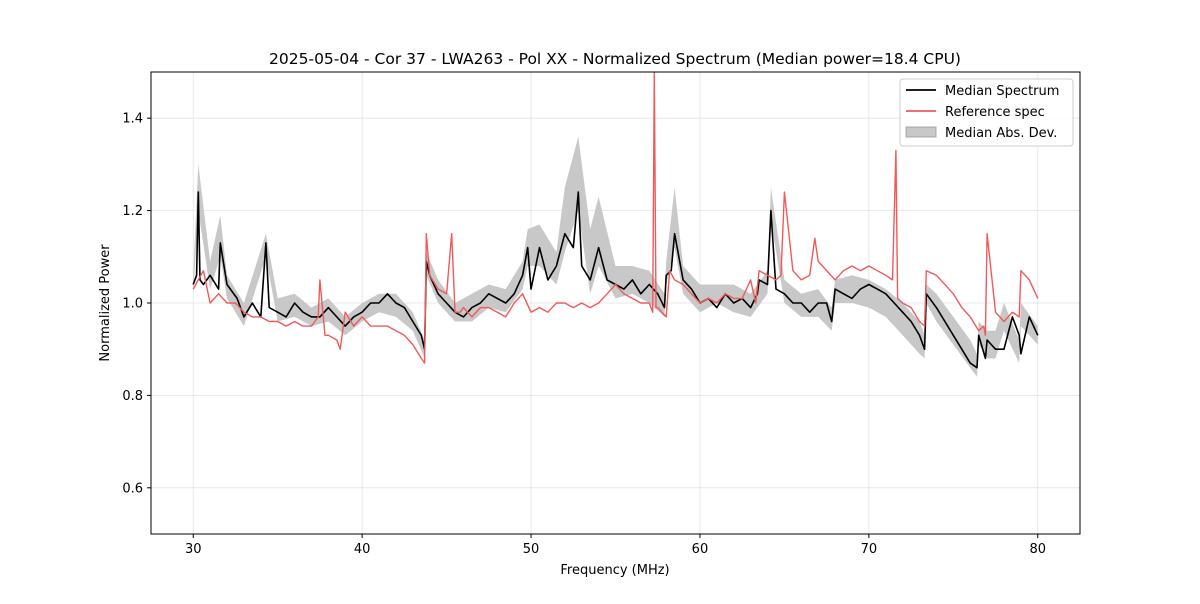 The width and height of the screenshot is (1200, 604). What do you see at coordinates (132, 119) in the screenshot?
I see `y-tick-label: 1.4` at bounding box center [132, 119].